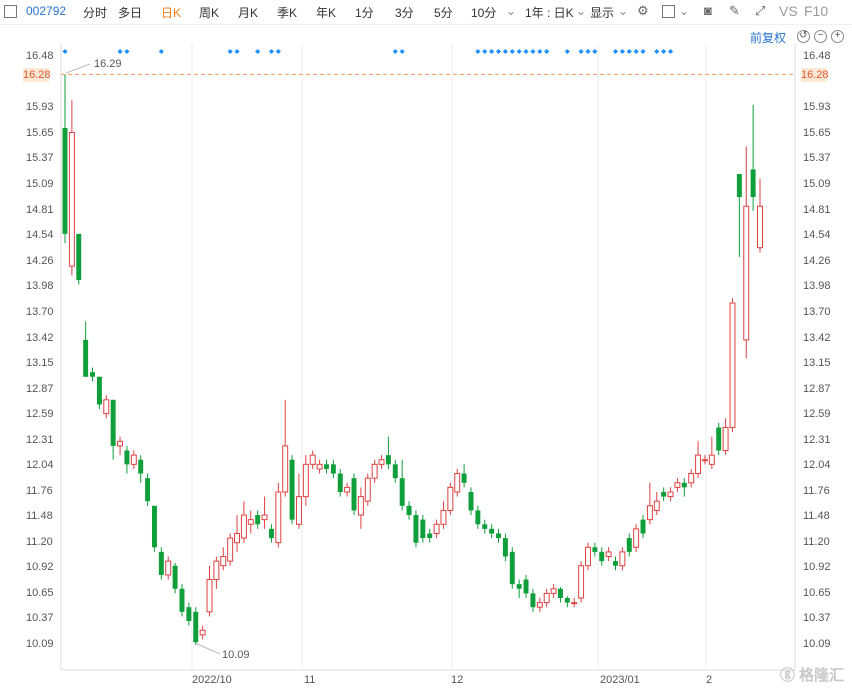 The image size is (852, 692). Describe the element at coordinates (643, 10) in the screenshot. I see `settings-icon: ⚙` at that location.